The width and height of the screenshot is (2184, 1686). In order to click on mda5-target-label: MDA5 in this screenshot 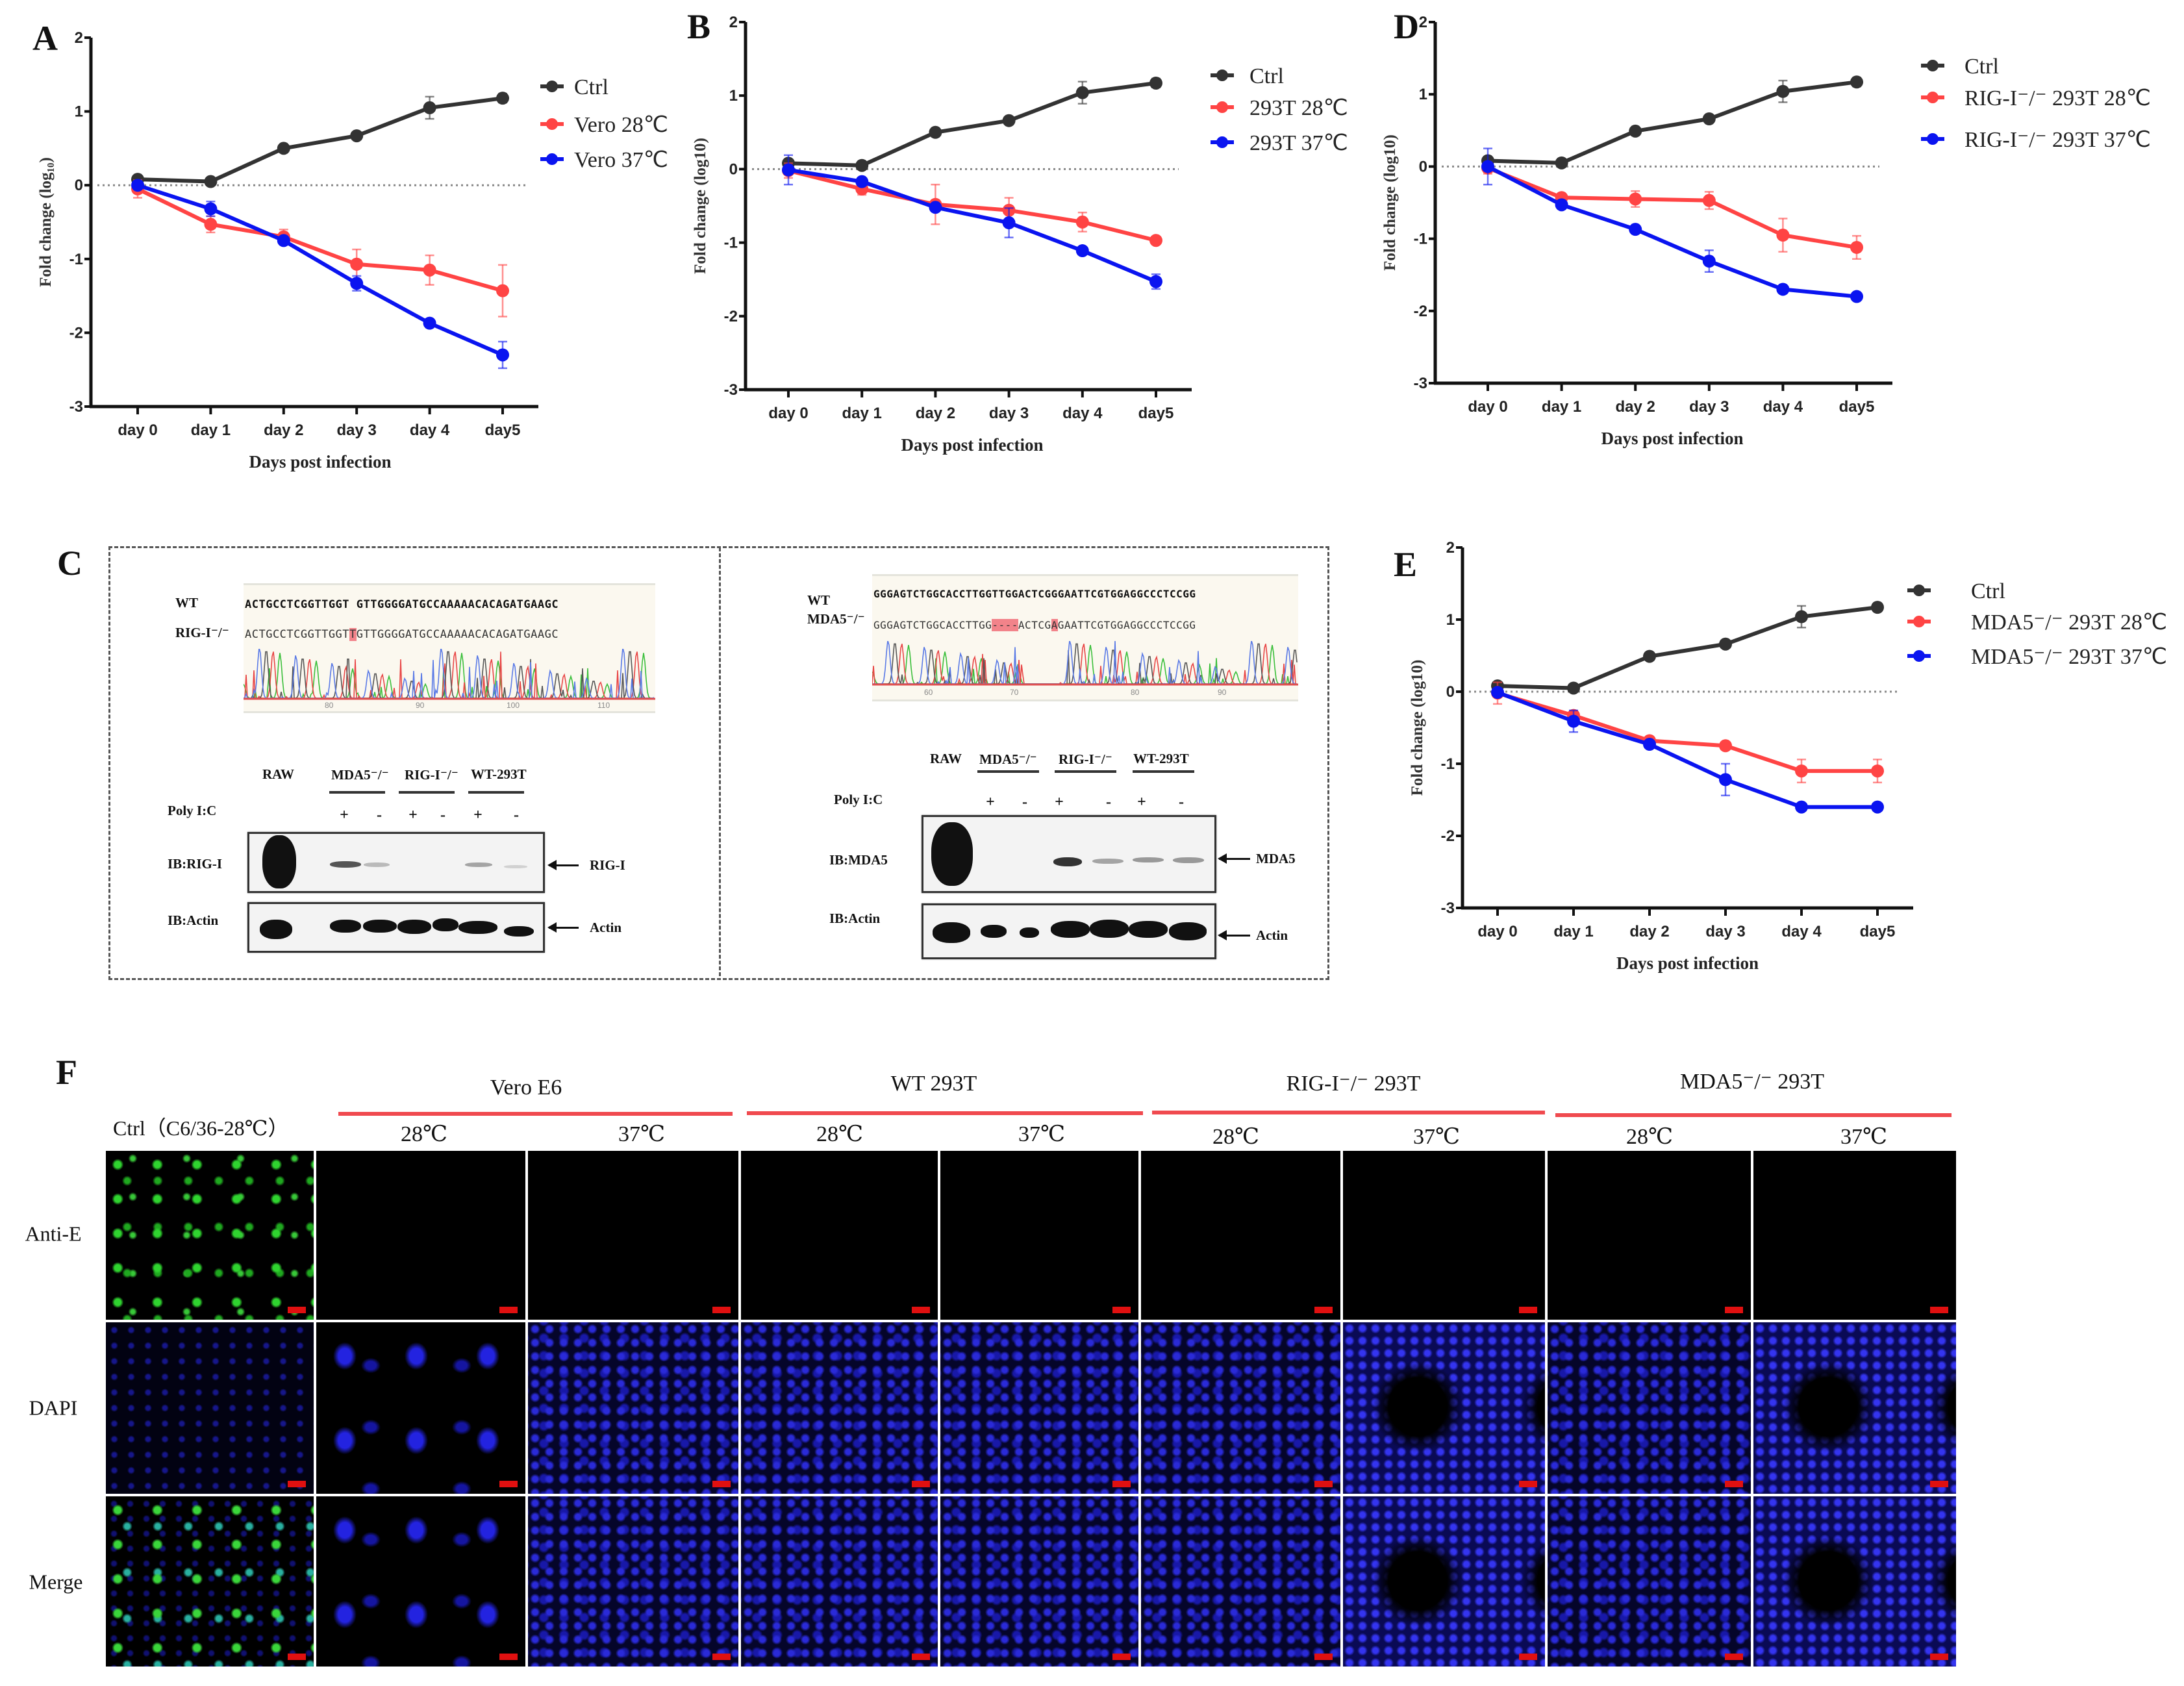, I will do `click(1276, 858)`.